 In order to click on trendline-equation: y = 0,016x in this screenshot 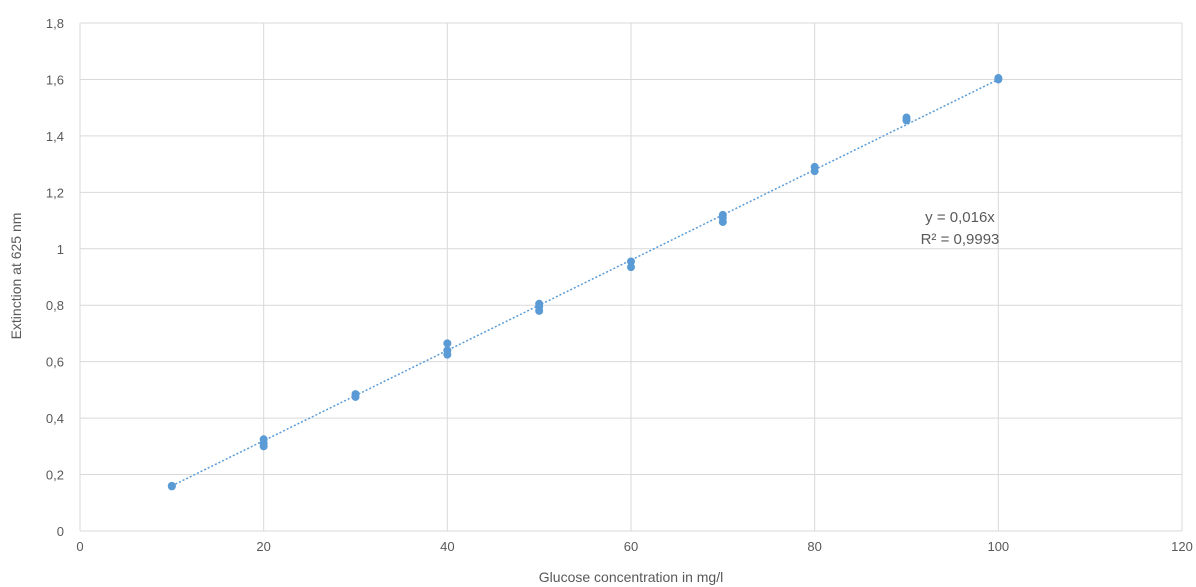, I will do `click(960, 217)`.